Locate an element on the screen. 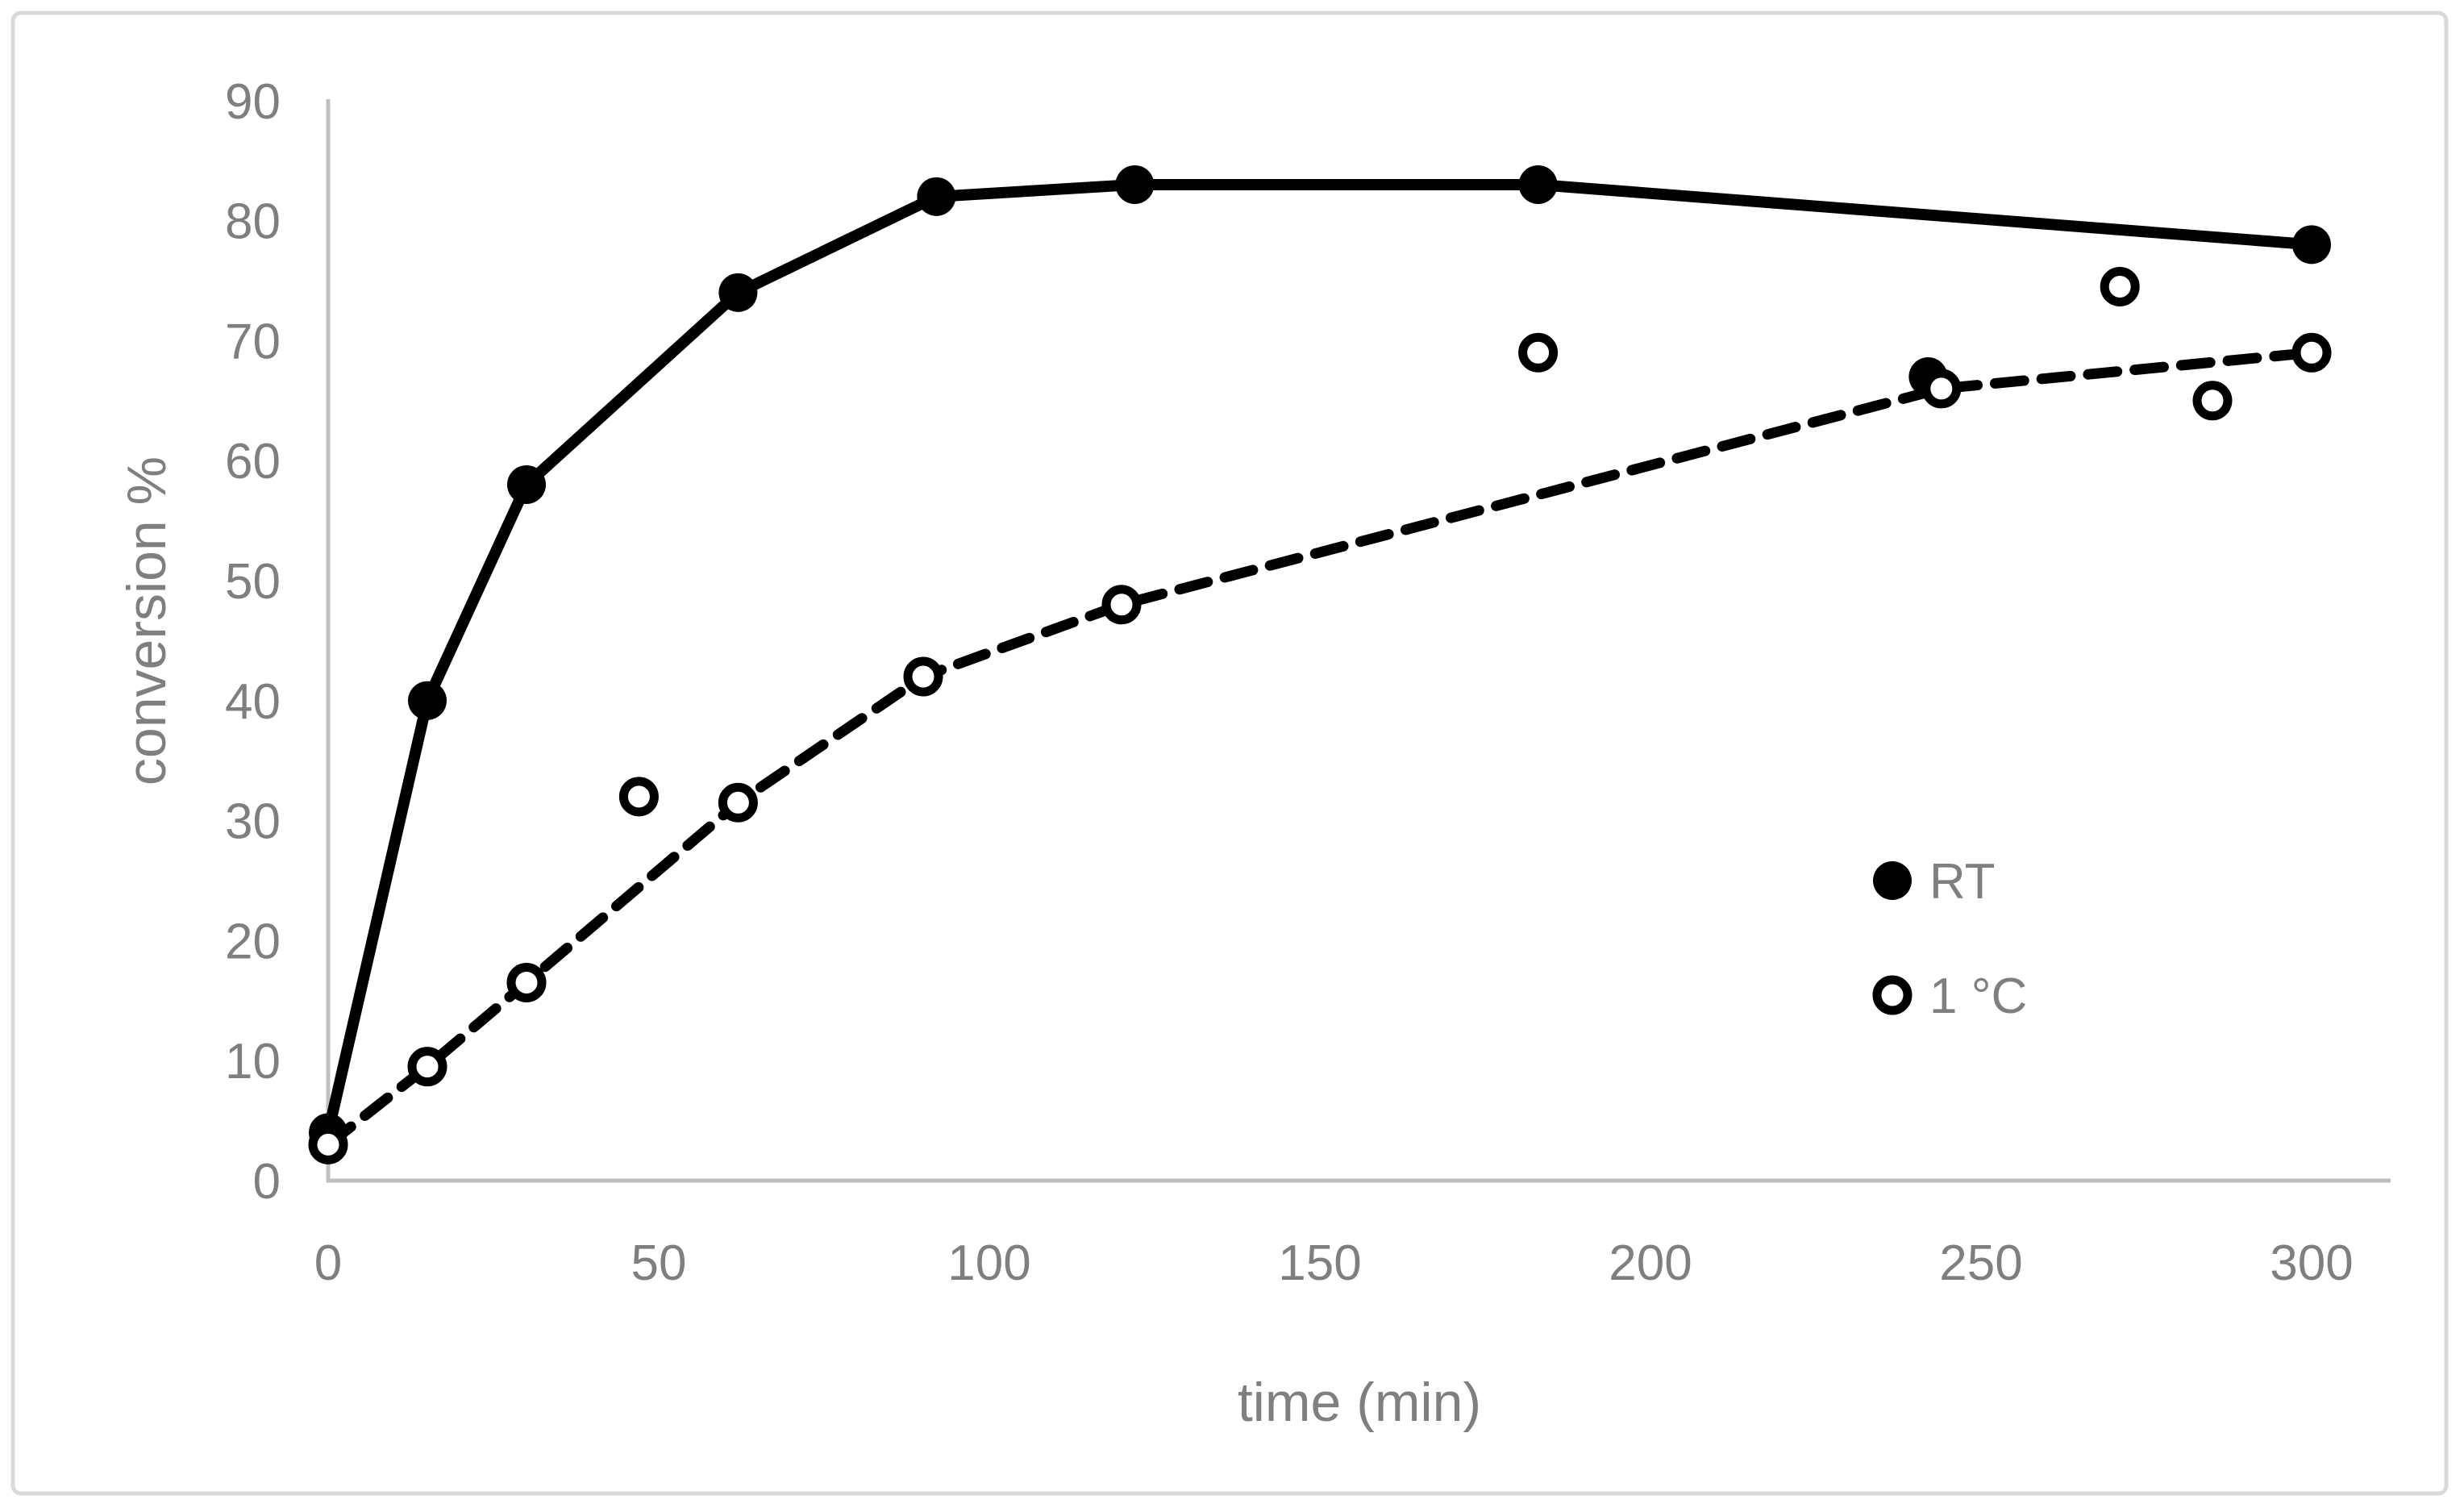 The height and width of the screenshot is (1508, 2464). legend-marker-1c-open-circle-icon is located at coordinates (1892, 995).